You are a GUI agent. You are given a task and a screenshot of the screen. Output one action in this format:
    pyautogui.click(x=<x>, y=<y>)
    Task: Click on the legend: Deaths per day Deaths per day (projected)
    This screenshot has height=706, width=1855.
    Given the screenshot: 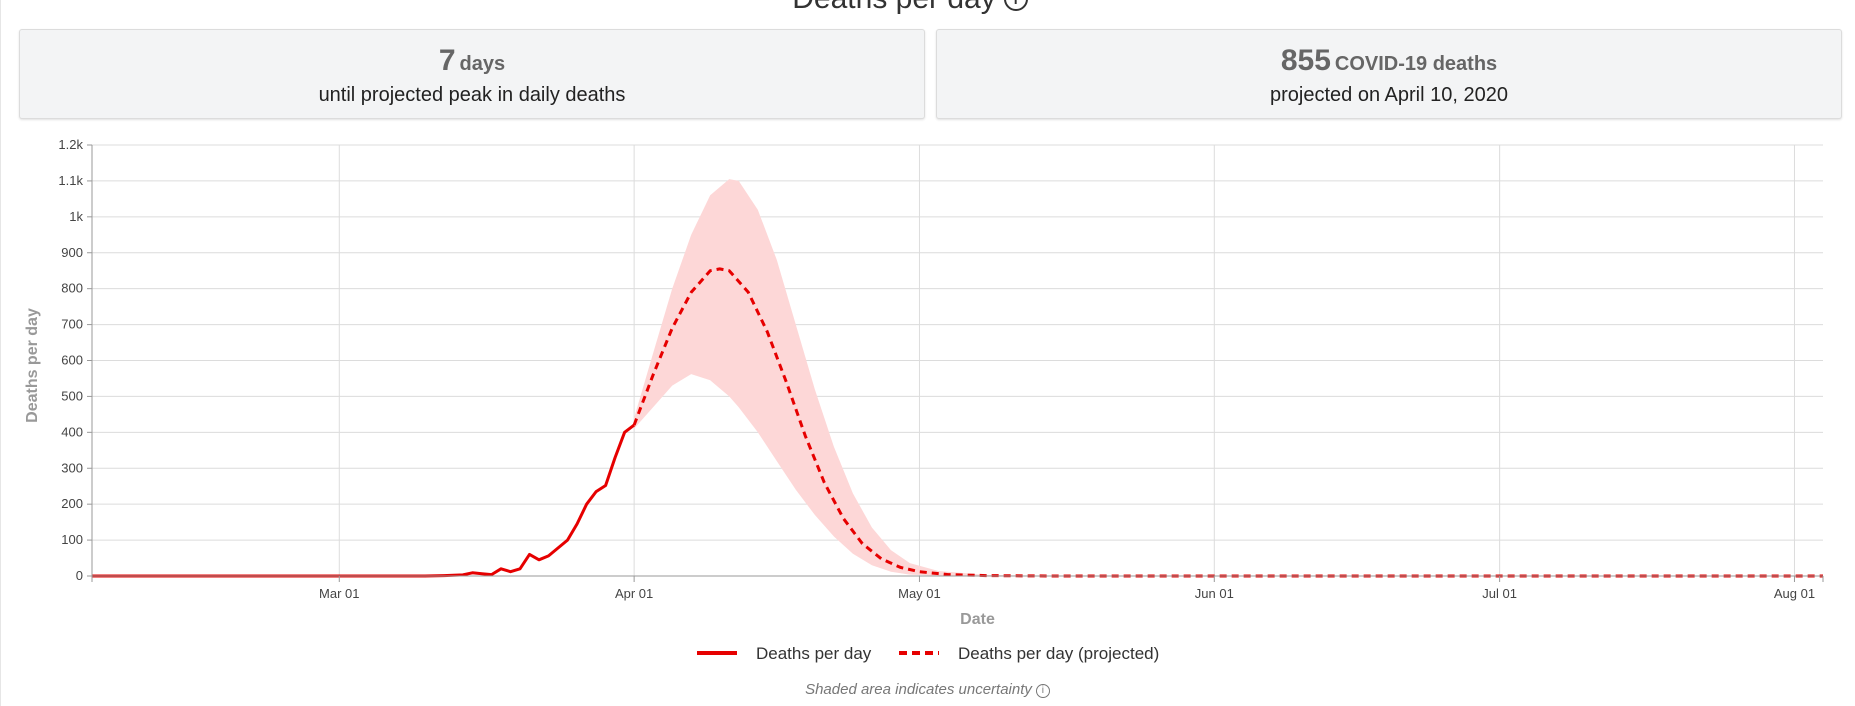 What is the action you would take?
    pyautogui.click(x=928, y=653)
    